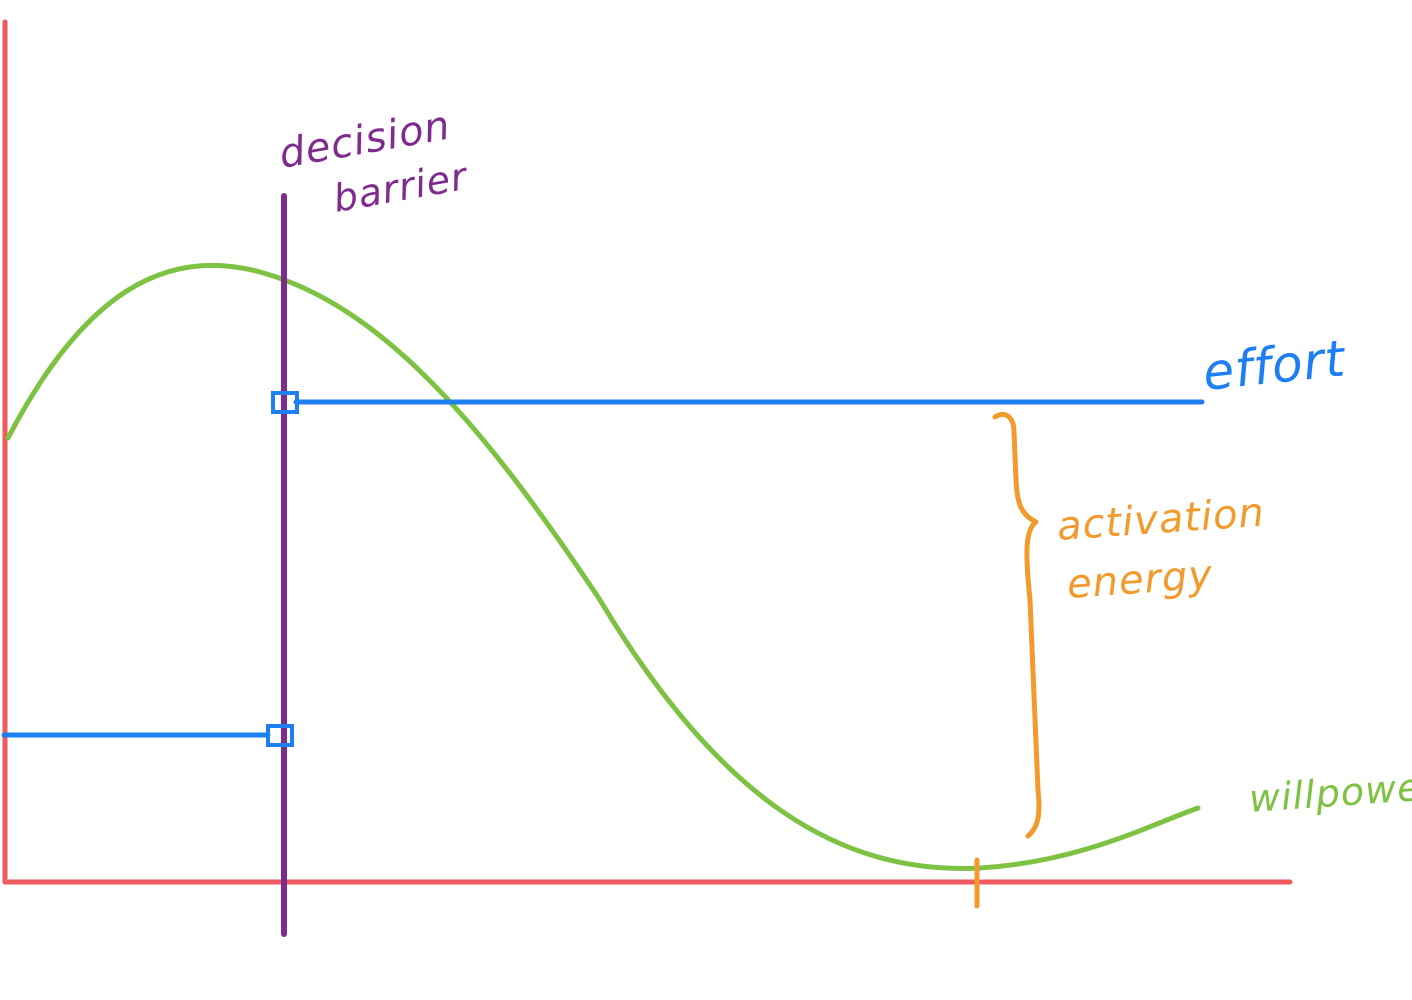  Describe the element at coordinates (1160, 520) in the screenshot. I see `activation-energy-label-line1: activation` at that location.